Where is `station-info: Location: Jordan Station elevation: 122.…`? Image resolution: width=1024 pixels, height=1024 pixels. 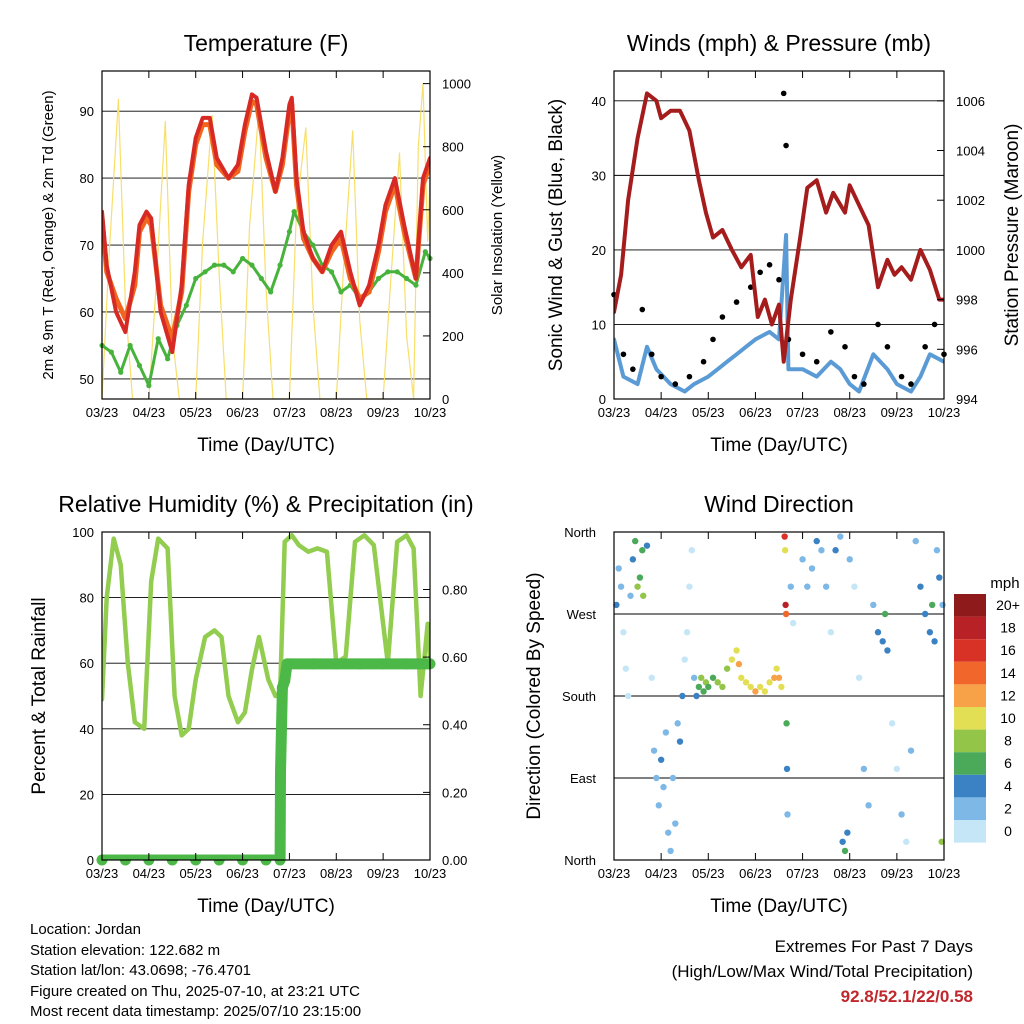
station-info: Location: Jordan Station elevation: 122.… is located at coordinates (195, 971).